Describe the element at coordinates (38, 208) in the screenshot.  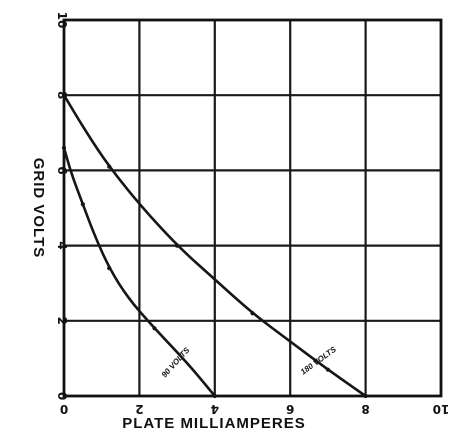
I see `y-axis-label: GRID VOLTS` at that location.